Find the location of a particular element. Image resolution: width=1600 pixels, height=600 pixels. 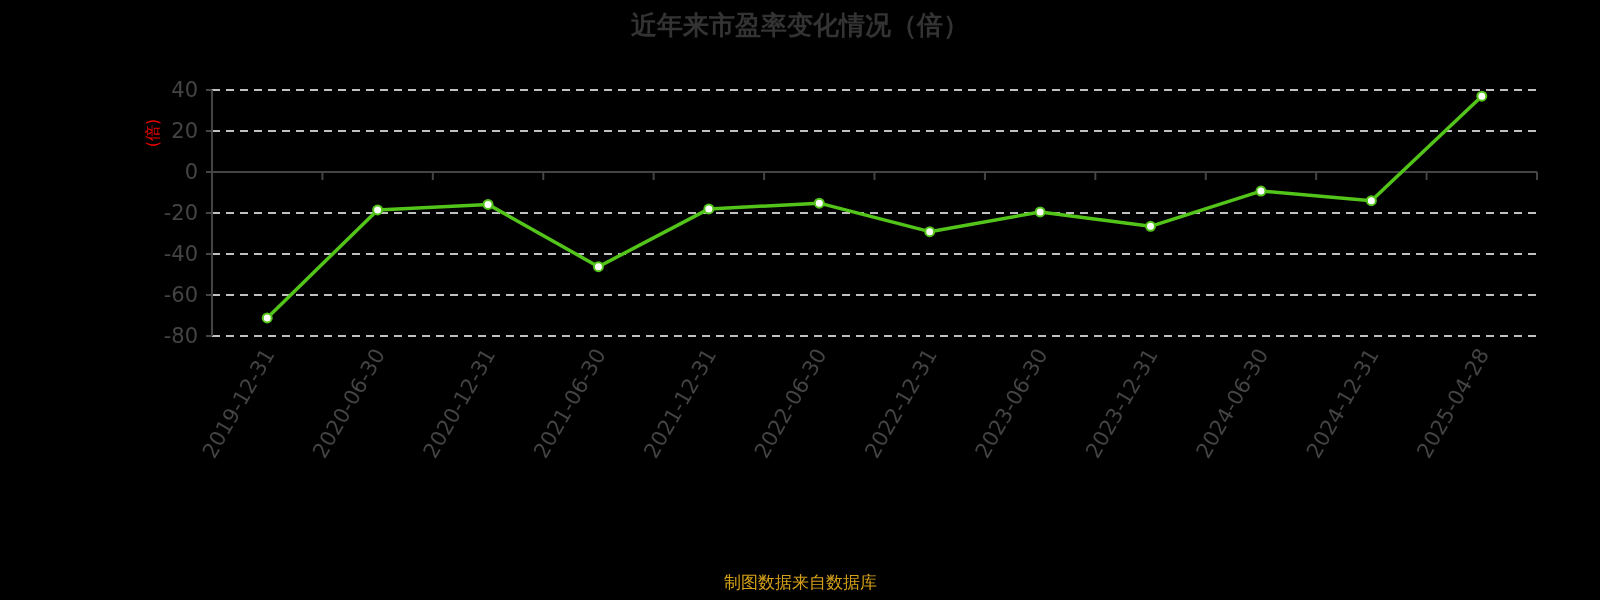

y-tick-label: -80 is located at coordinates (180, 336).